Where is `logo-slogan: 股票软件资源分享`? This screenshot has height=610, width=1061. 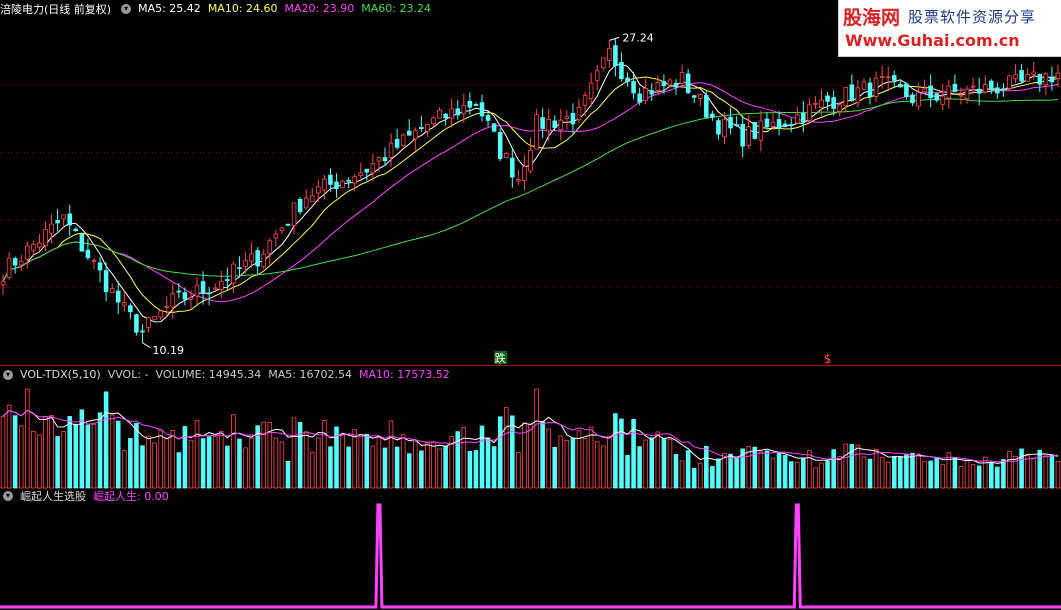 logo-slogan: 股票软件资源分享 is located at coordinates (972, 17).